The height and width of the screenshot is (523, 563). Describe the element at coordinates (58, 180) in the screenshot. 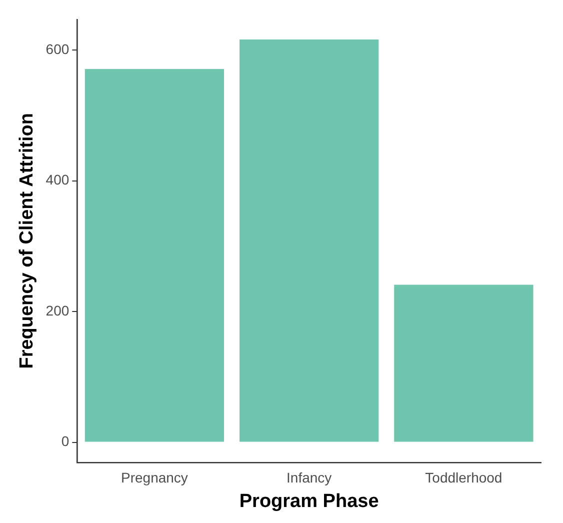

I see `y-tick-label: 400` at that location.